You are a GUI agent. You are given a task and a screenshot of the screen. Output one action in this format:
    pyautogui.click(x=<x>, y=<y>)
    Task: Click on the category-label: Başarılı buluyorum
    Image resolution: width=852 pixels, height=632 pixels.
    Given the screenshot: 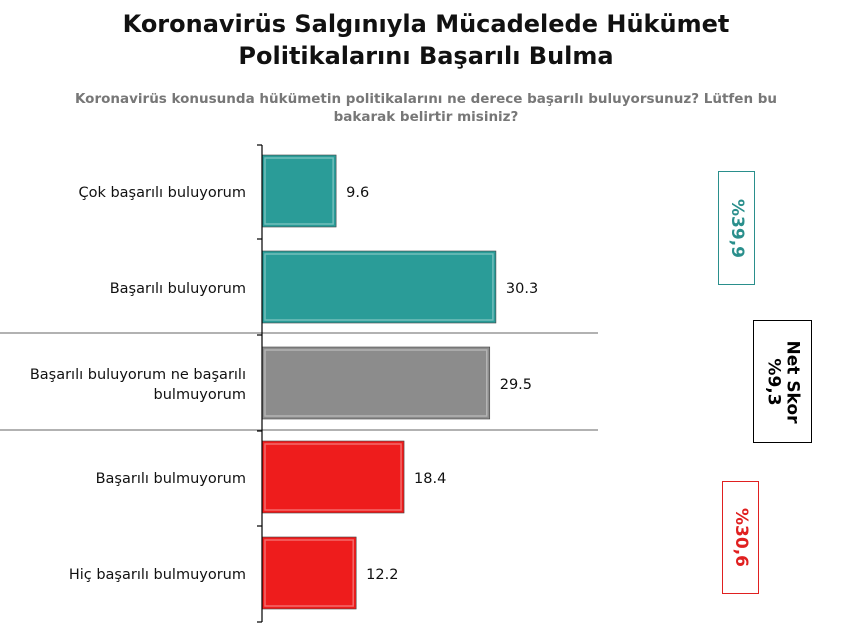 What is the action you would take?
    pyautogui.click(x=178, y=289)
    